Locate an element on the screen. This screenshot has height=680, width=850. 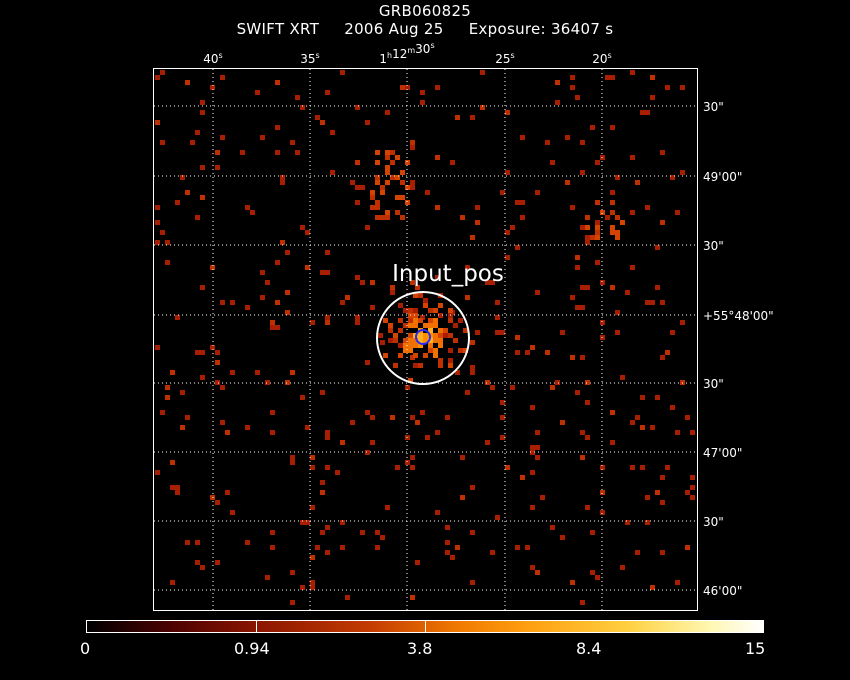
ra-tick-label: 35s is located at coordinates (309, 58).